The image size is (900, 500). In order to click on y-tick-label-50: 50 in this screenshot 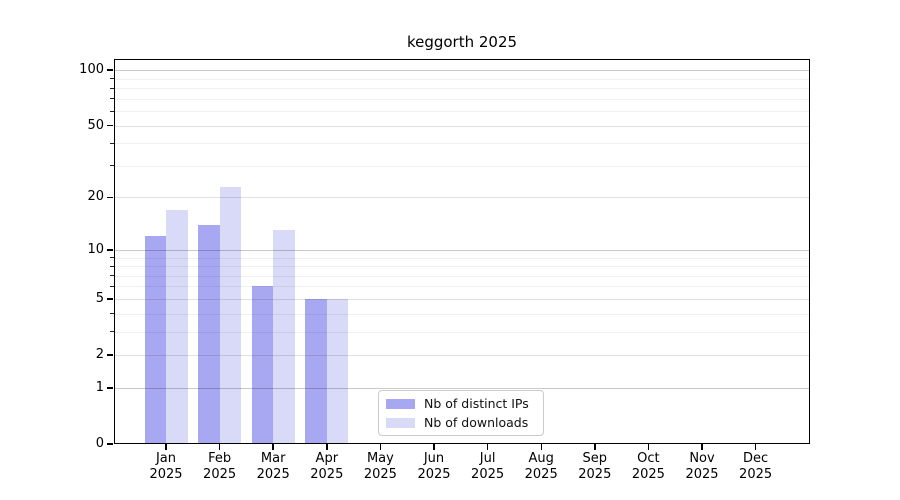, I will do `click(95, 125)`.